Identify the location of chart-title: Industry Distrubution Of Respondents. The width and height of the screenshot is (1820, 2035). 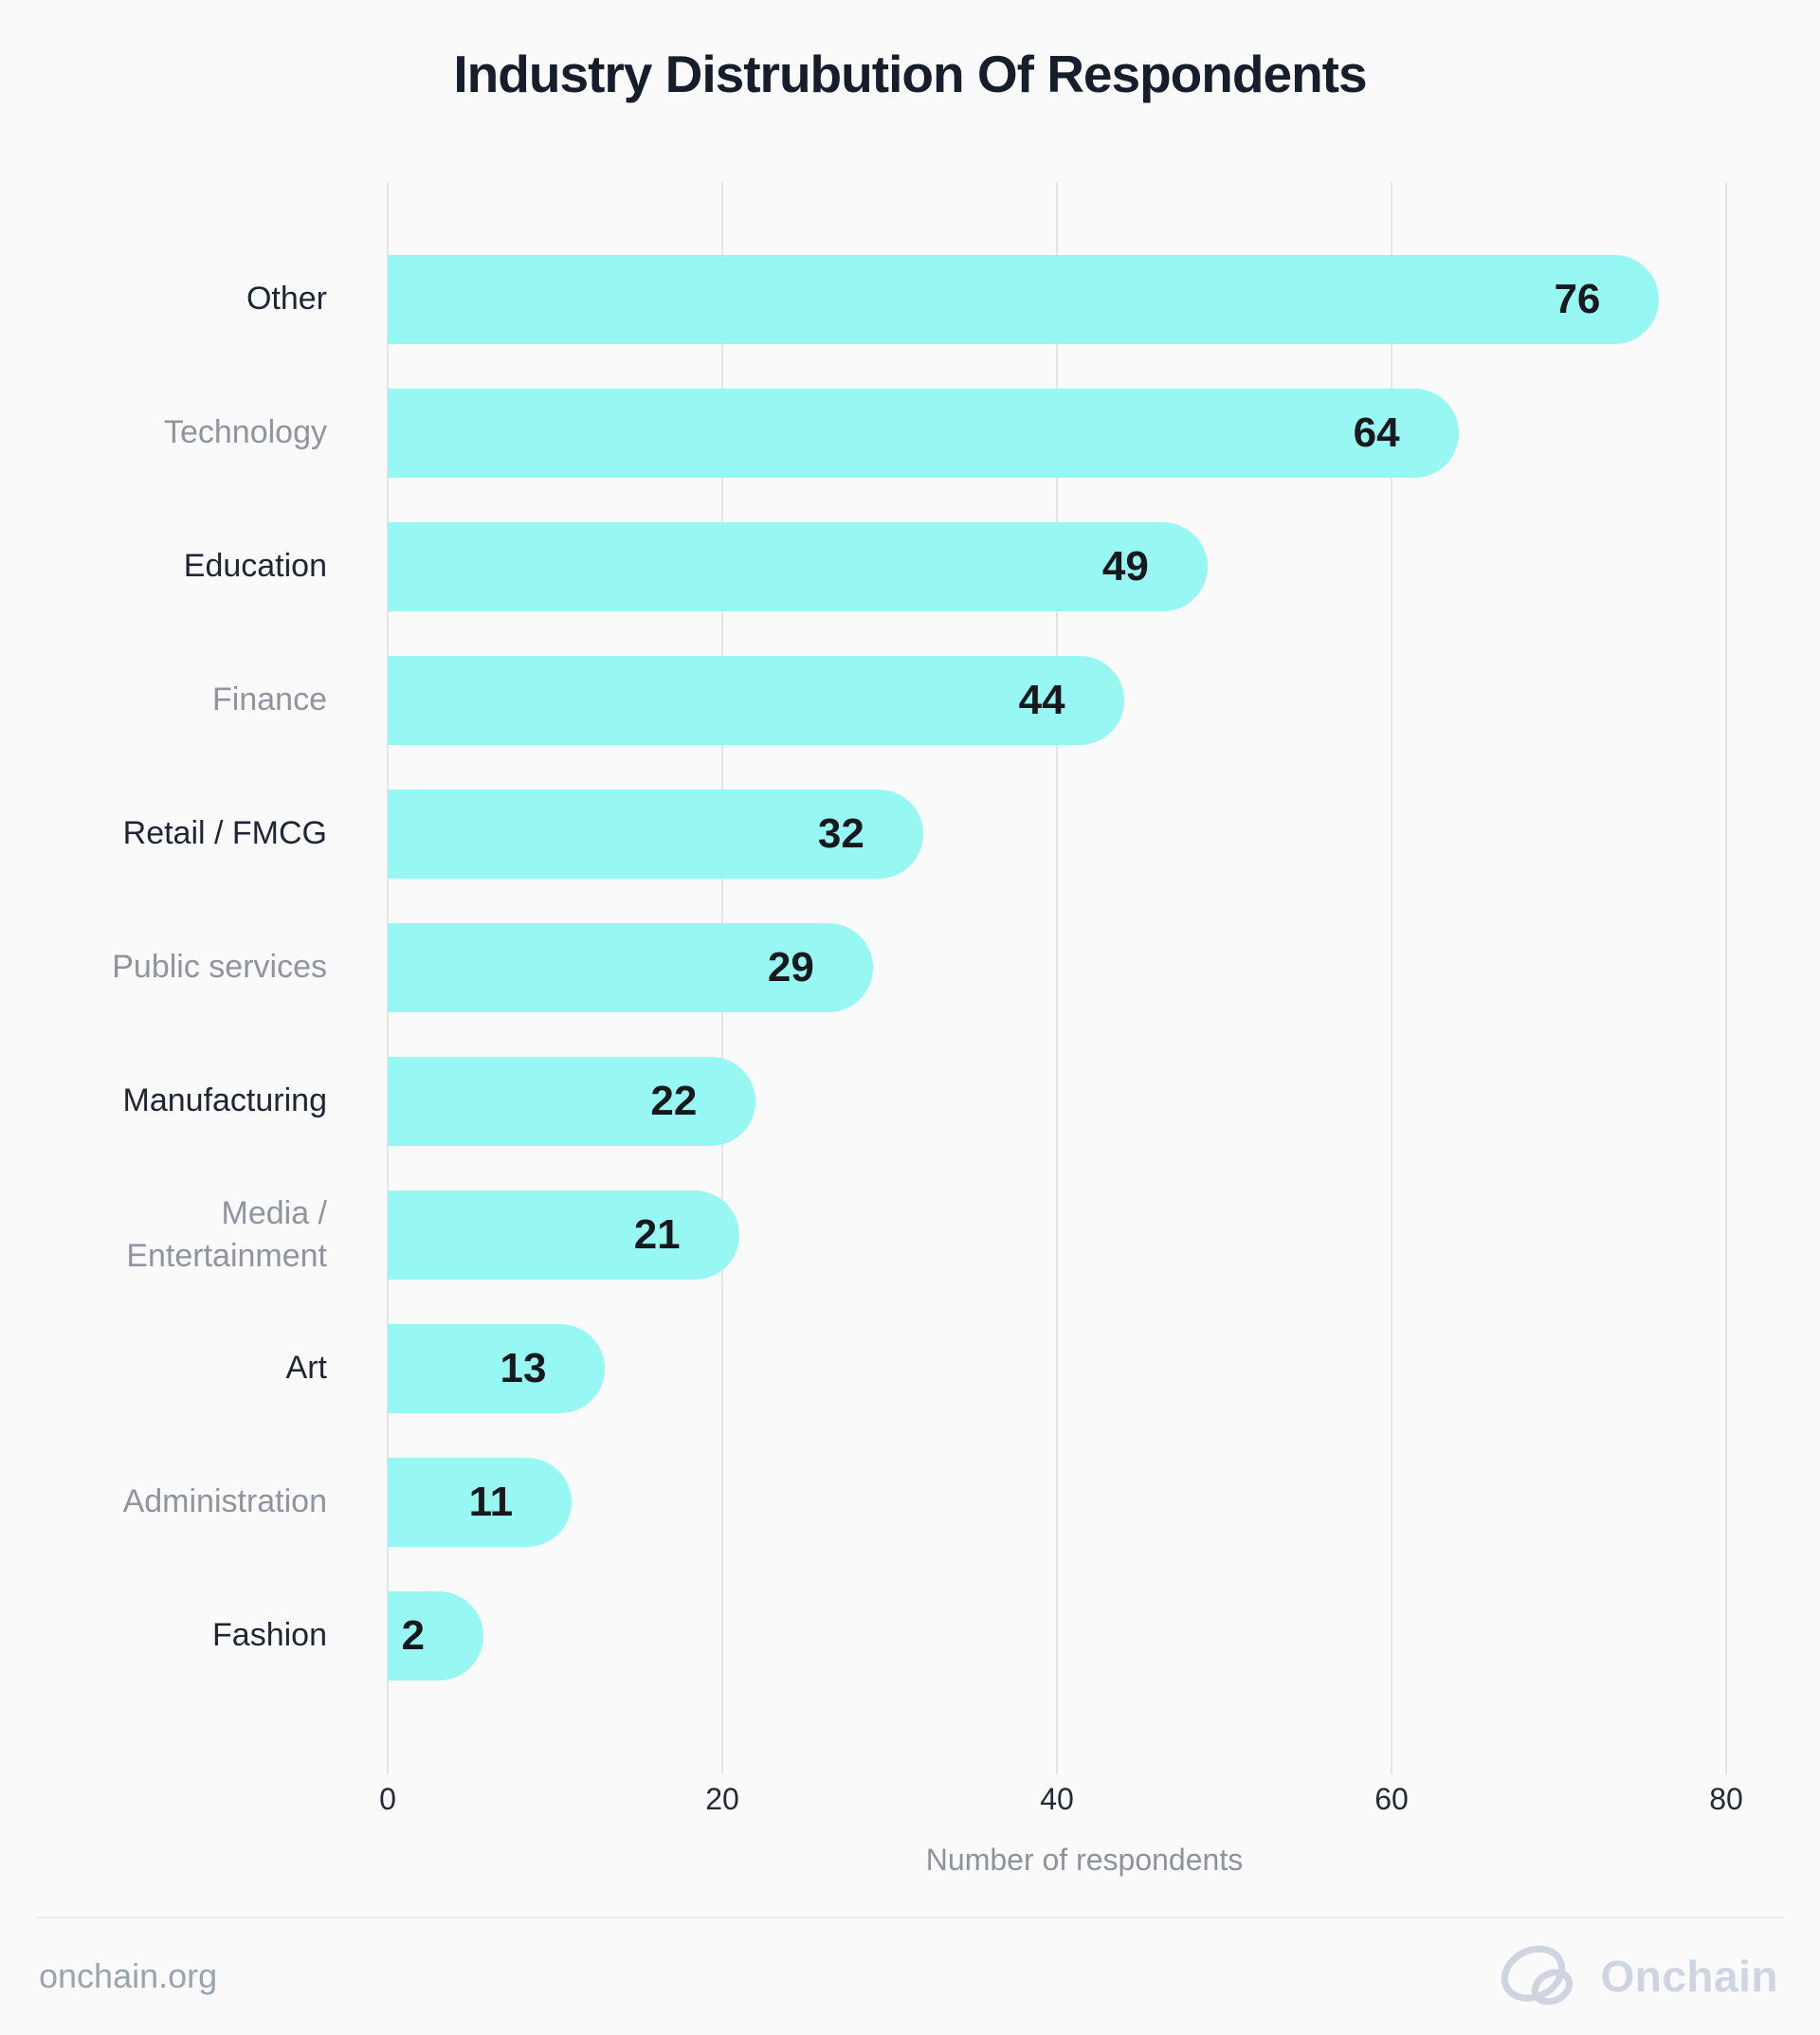
(910, 74).